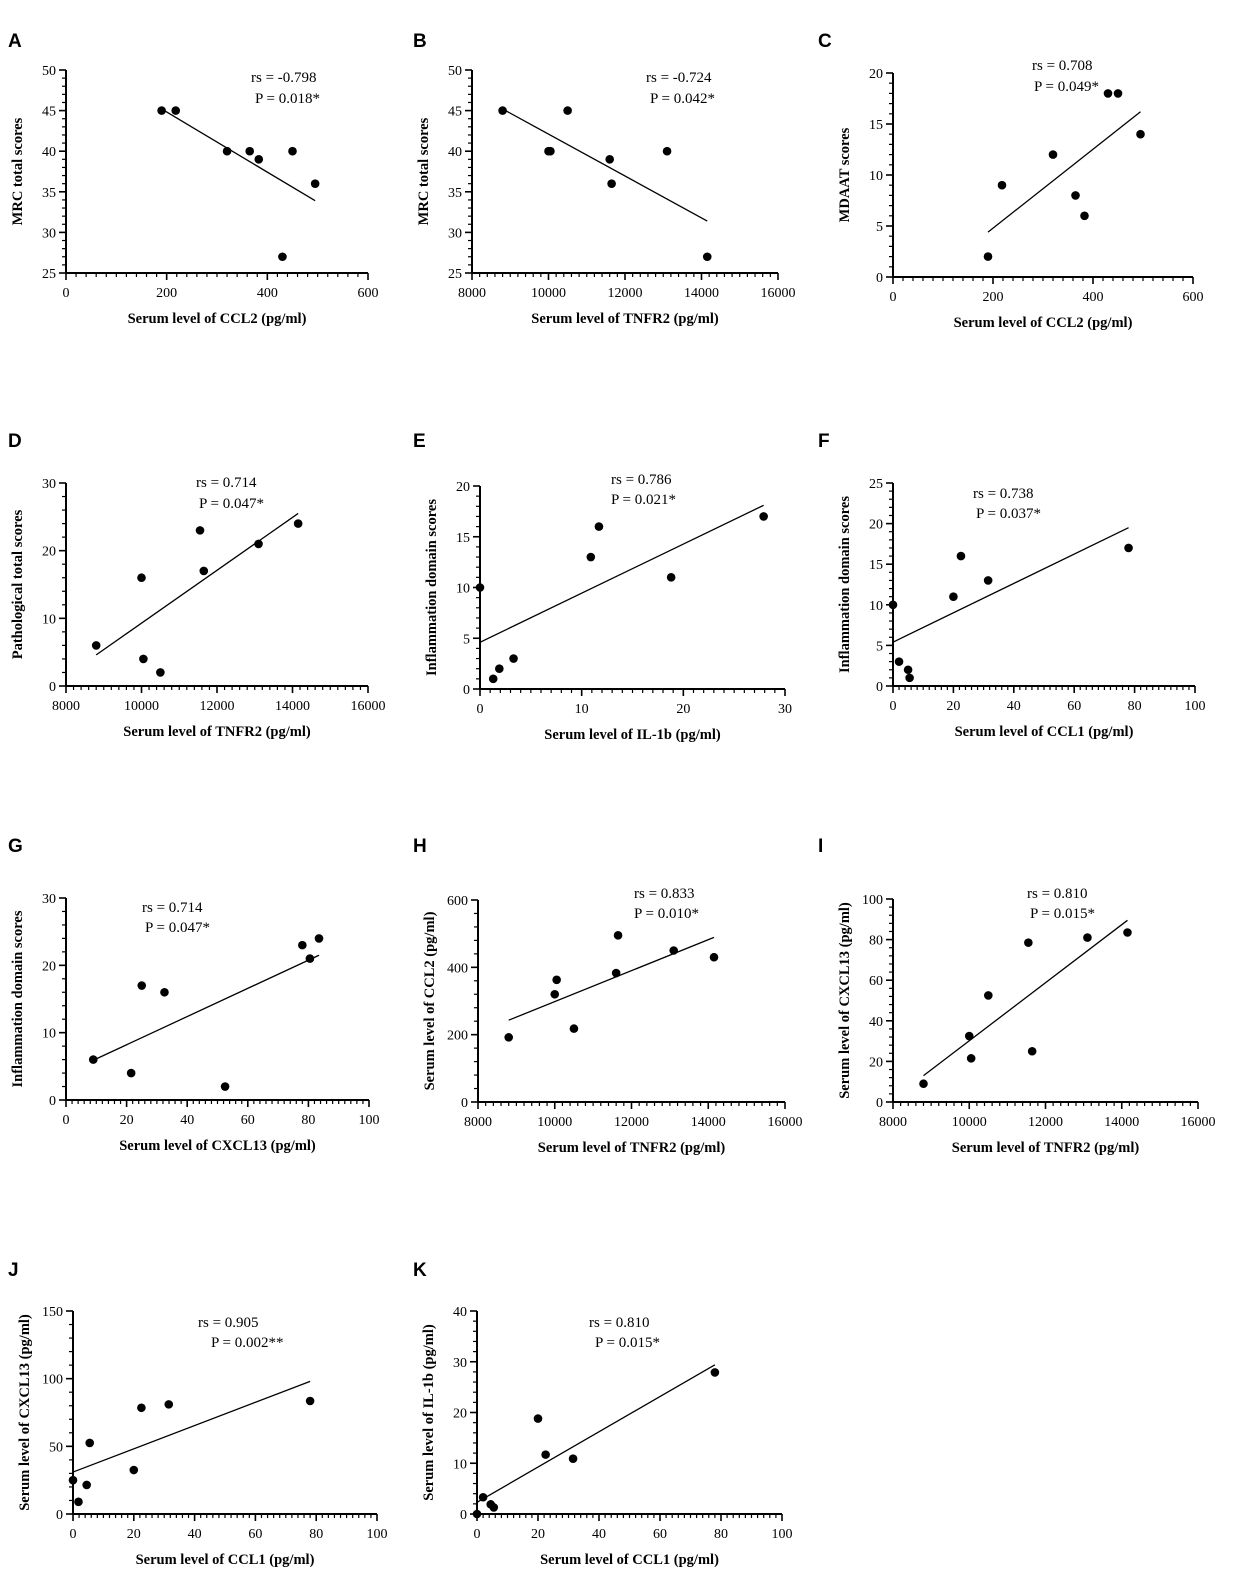 The image size is (1247, 1591). Describe the element at coordinates (666, 914) in the screenshot. I see `p-value: P = 0.010*` at that location.